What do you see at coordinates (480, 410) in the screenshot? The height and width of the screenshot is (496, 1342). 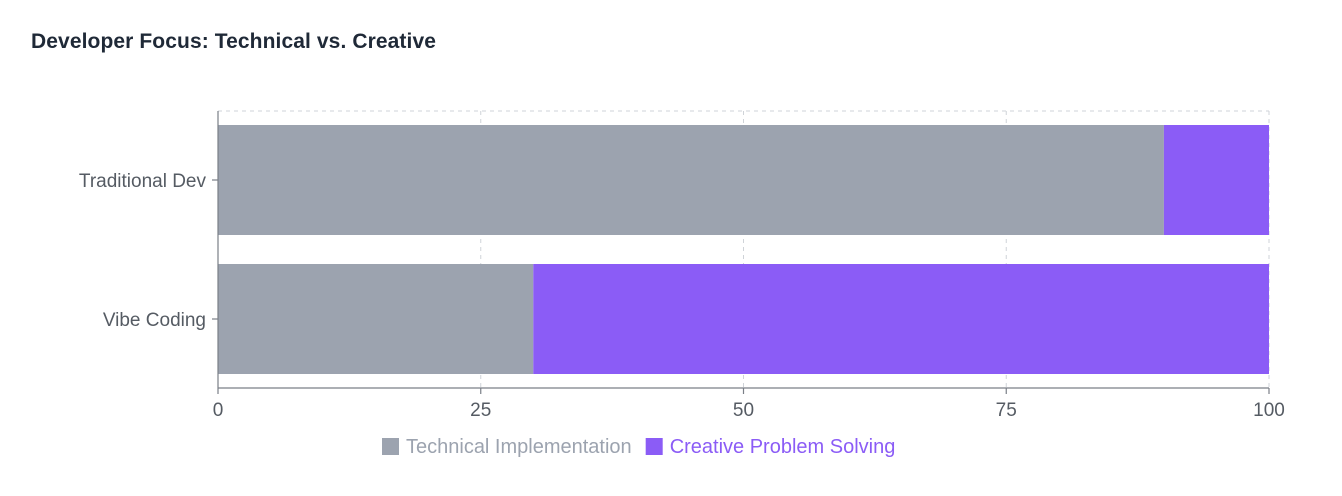 I see `x-tick-label: 25` at bounding box center [480, 410].